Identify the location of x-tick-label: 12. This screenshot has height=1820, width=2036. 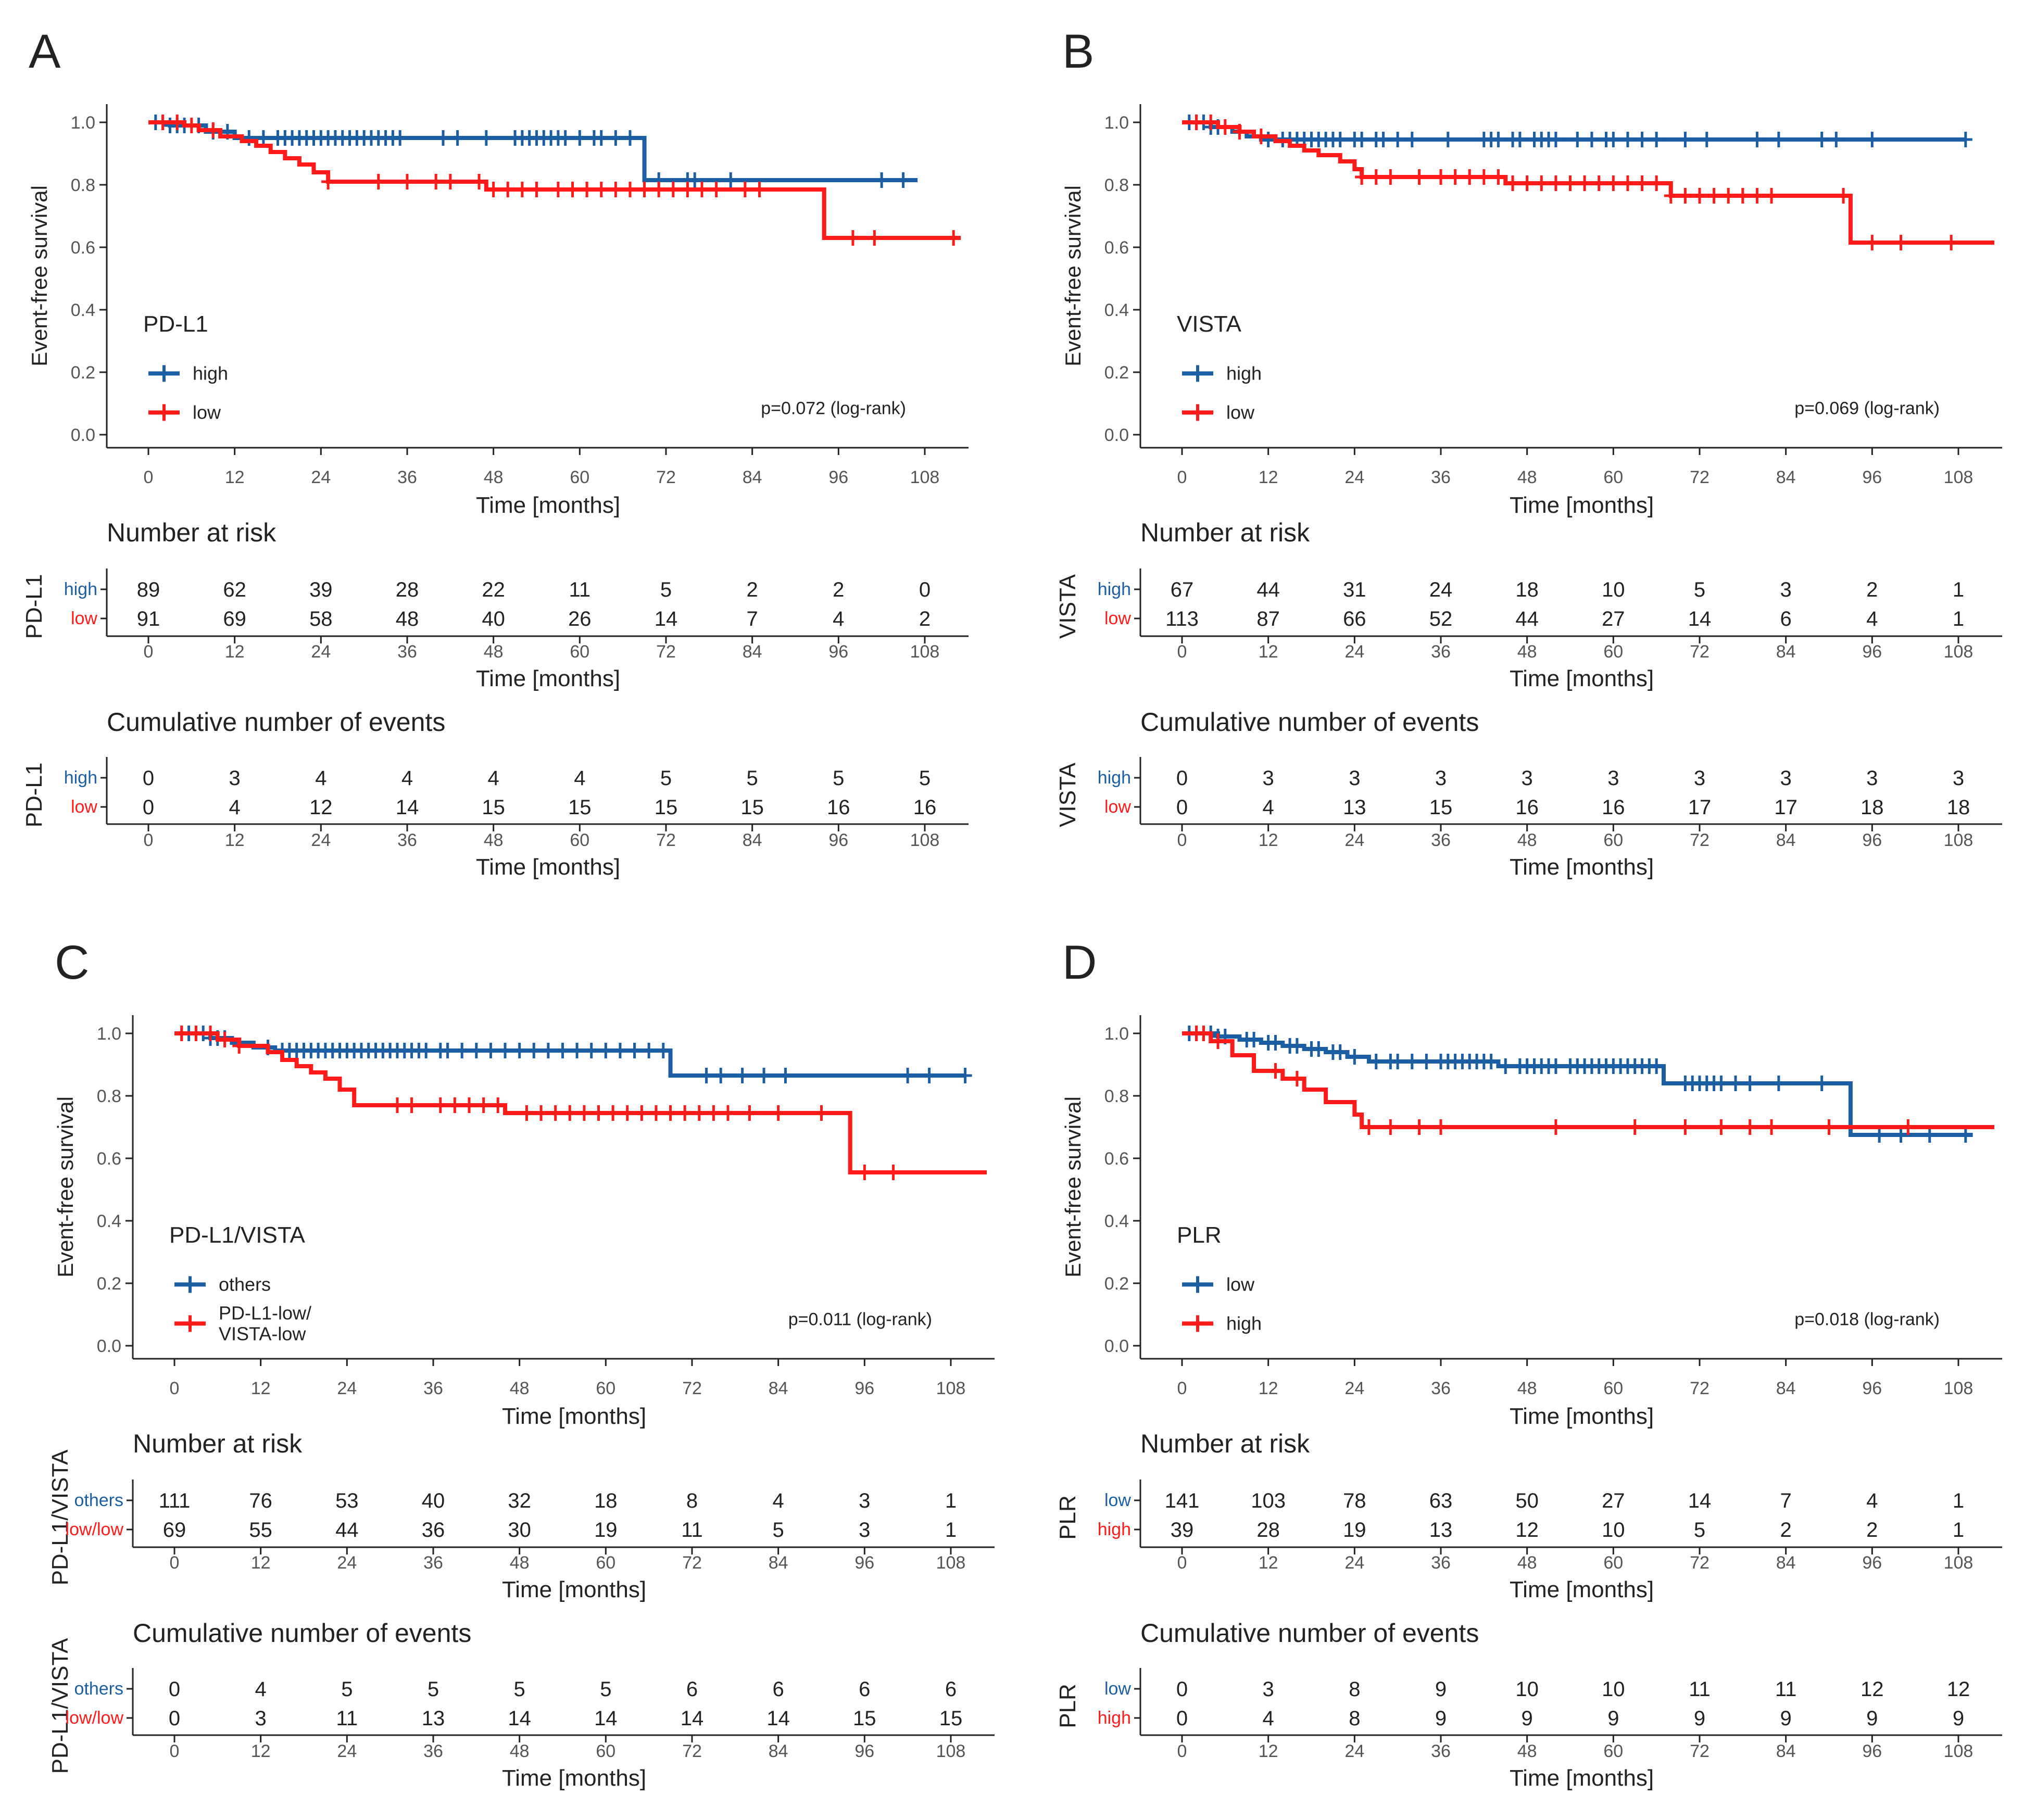
(235, 477).